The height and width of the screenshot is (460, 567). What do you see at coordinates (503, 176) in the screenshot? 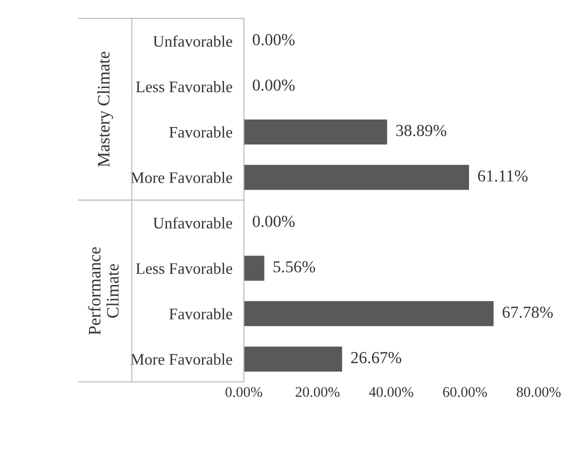
I see `data-label: 61.11%` at bounding box center [503, 176].